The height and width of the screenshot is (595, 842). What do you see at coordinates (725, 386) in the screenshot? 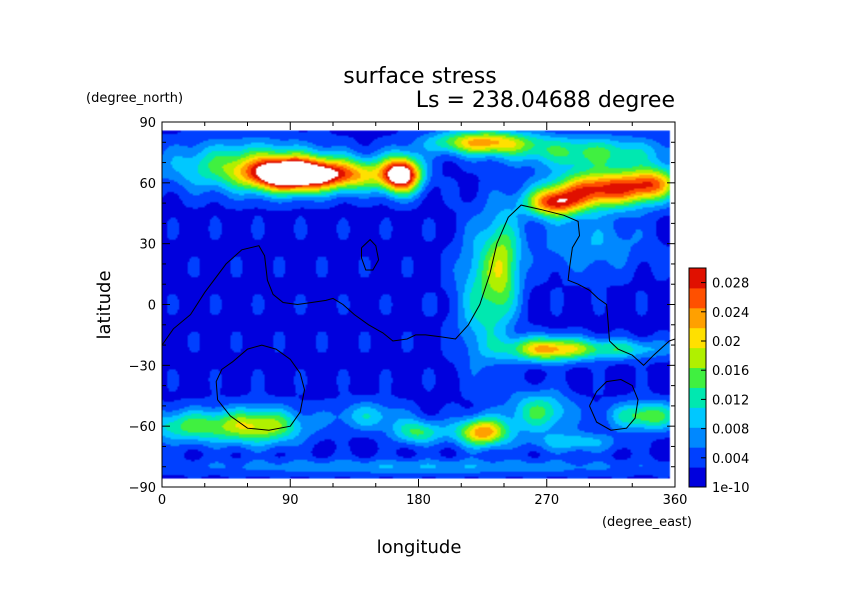
I see `colorbar-ticks: 1e-10 0.004 0.008 0.012 0.016 0.02 0.024 0.028` at bounding box center [725, 386].